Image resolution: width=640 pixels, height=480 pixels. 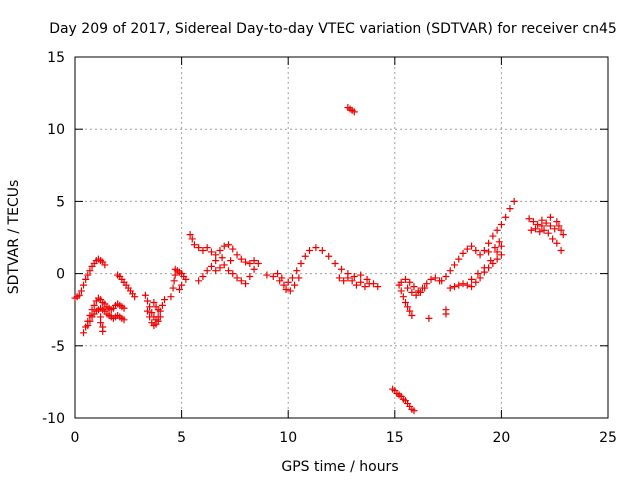 What do you see at coordinates (60, 275) in the screenshot?
I see `y-tick-label: 0` at bounding box center [60, 275].